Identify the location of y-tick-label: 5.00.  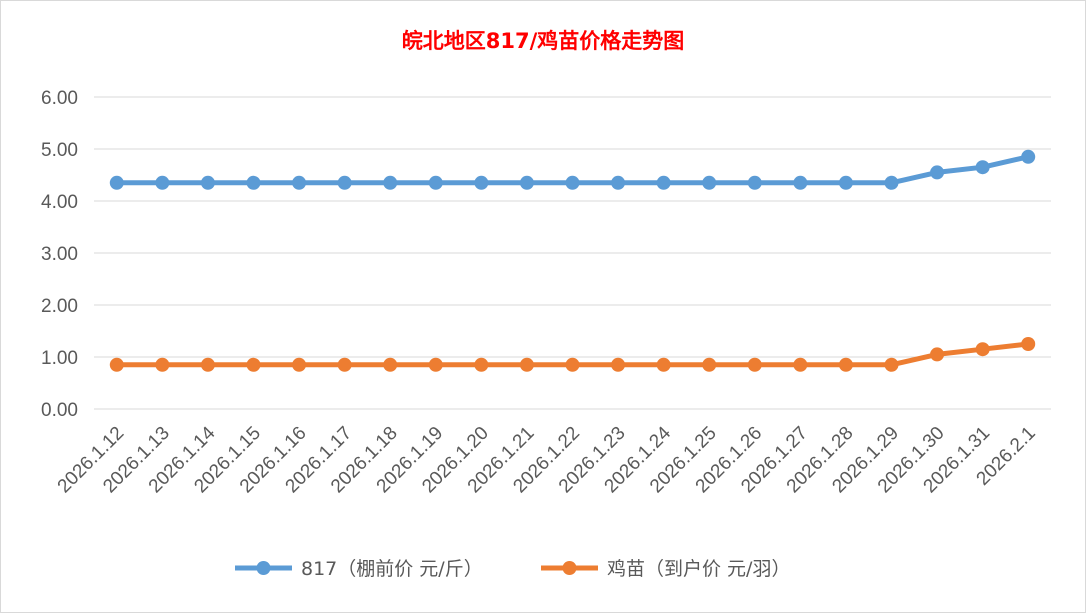
(59, 150).